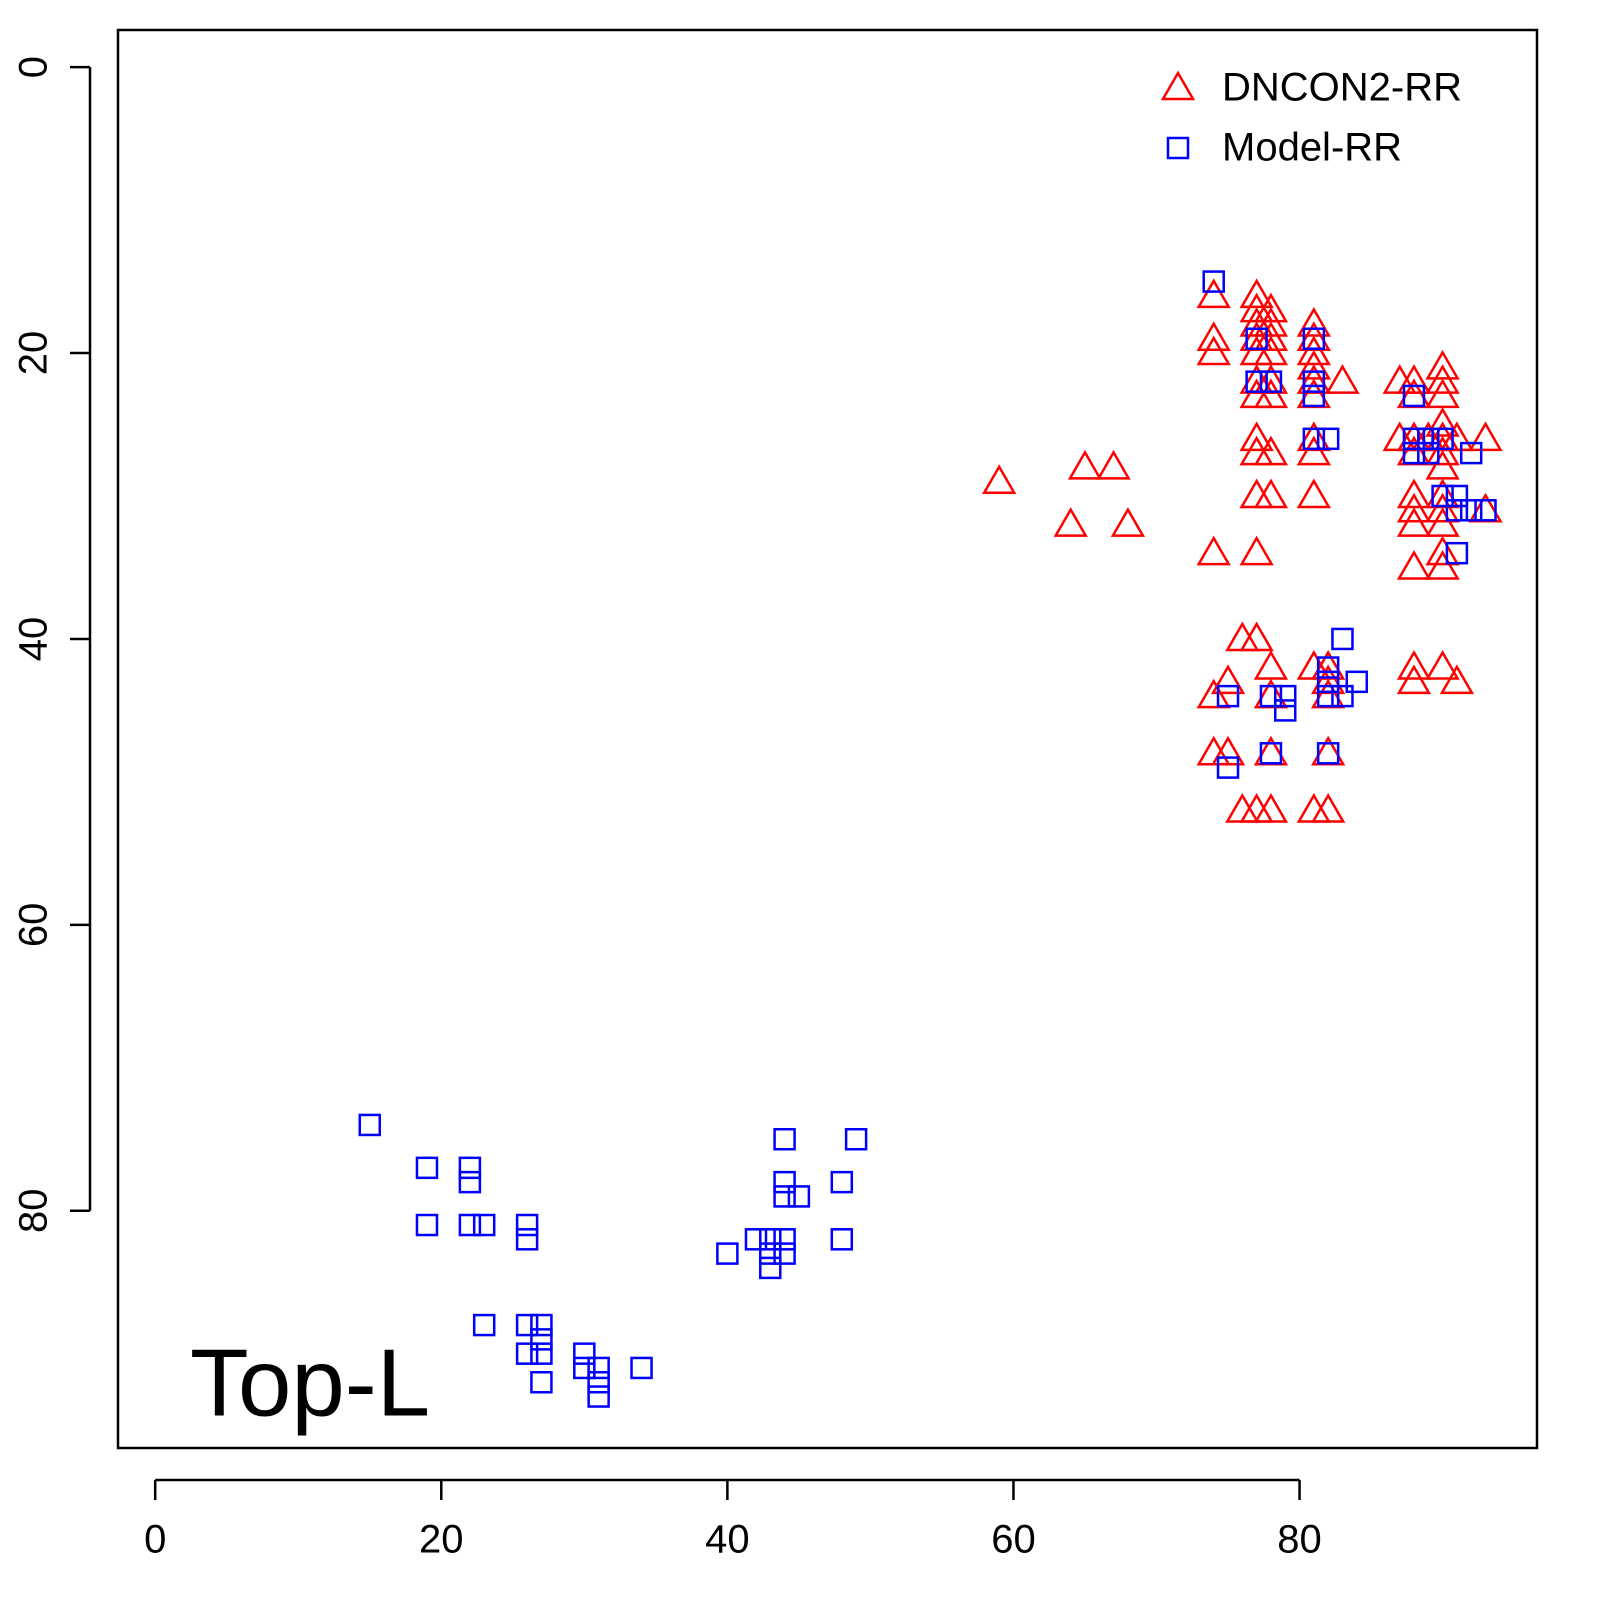 Image resolution: width=1600 pixels, height=1600 pixels. Describe the element at coordinates (1312, 148) in the screenshot. I see `legend-label: Model-RR` at that location.